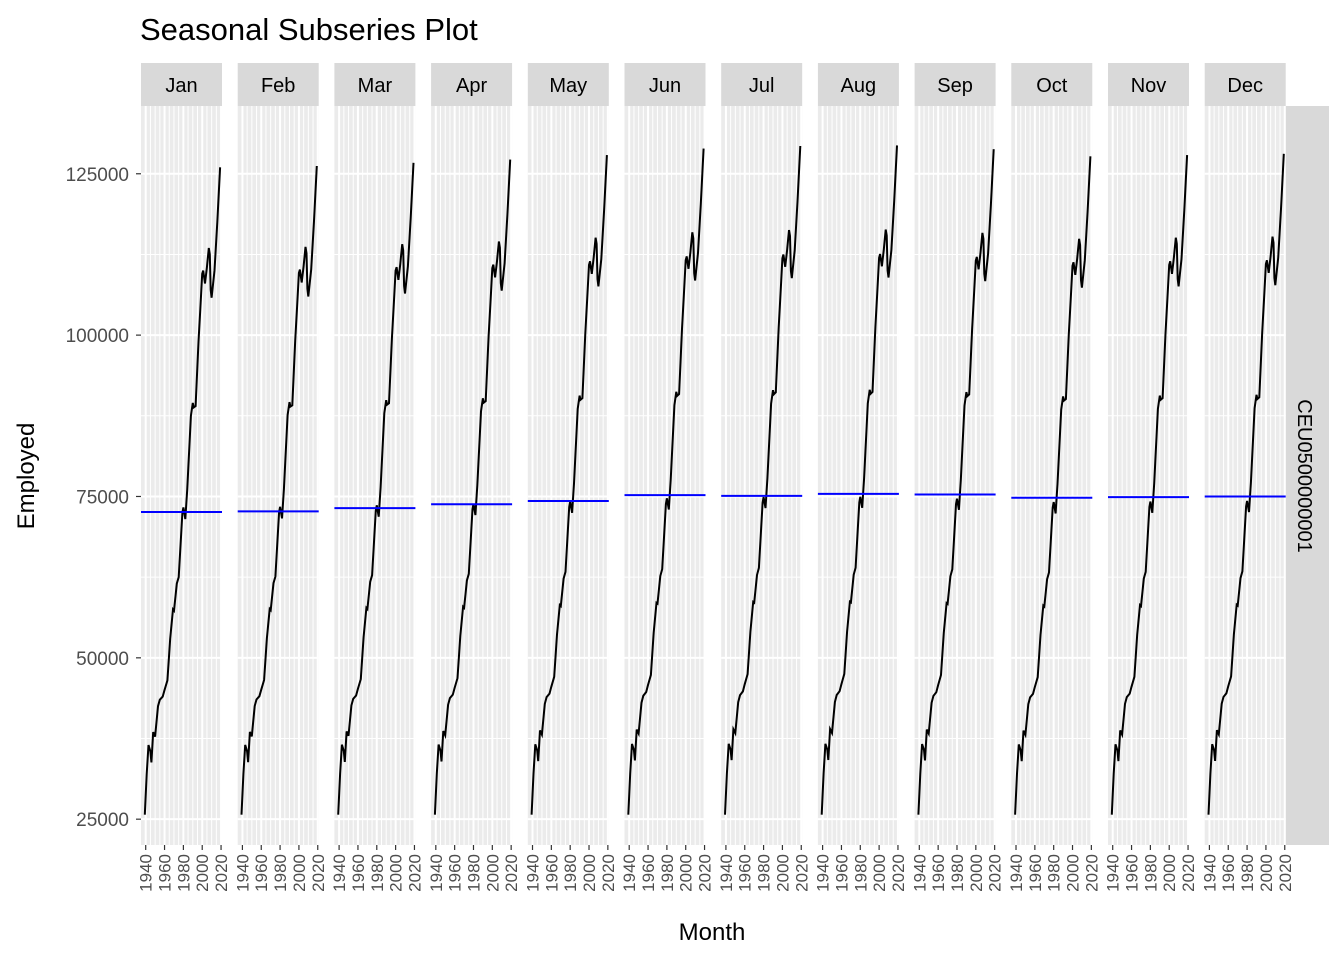 This screenshot has width=1344, height=960. I want to click on y-tick-label: 100000, so click(97, 336).